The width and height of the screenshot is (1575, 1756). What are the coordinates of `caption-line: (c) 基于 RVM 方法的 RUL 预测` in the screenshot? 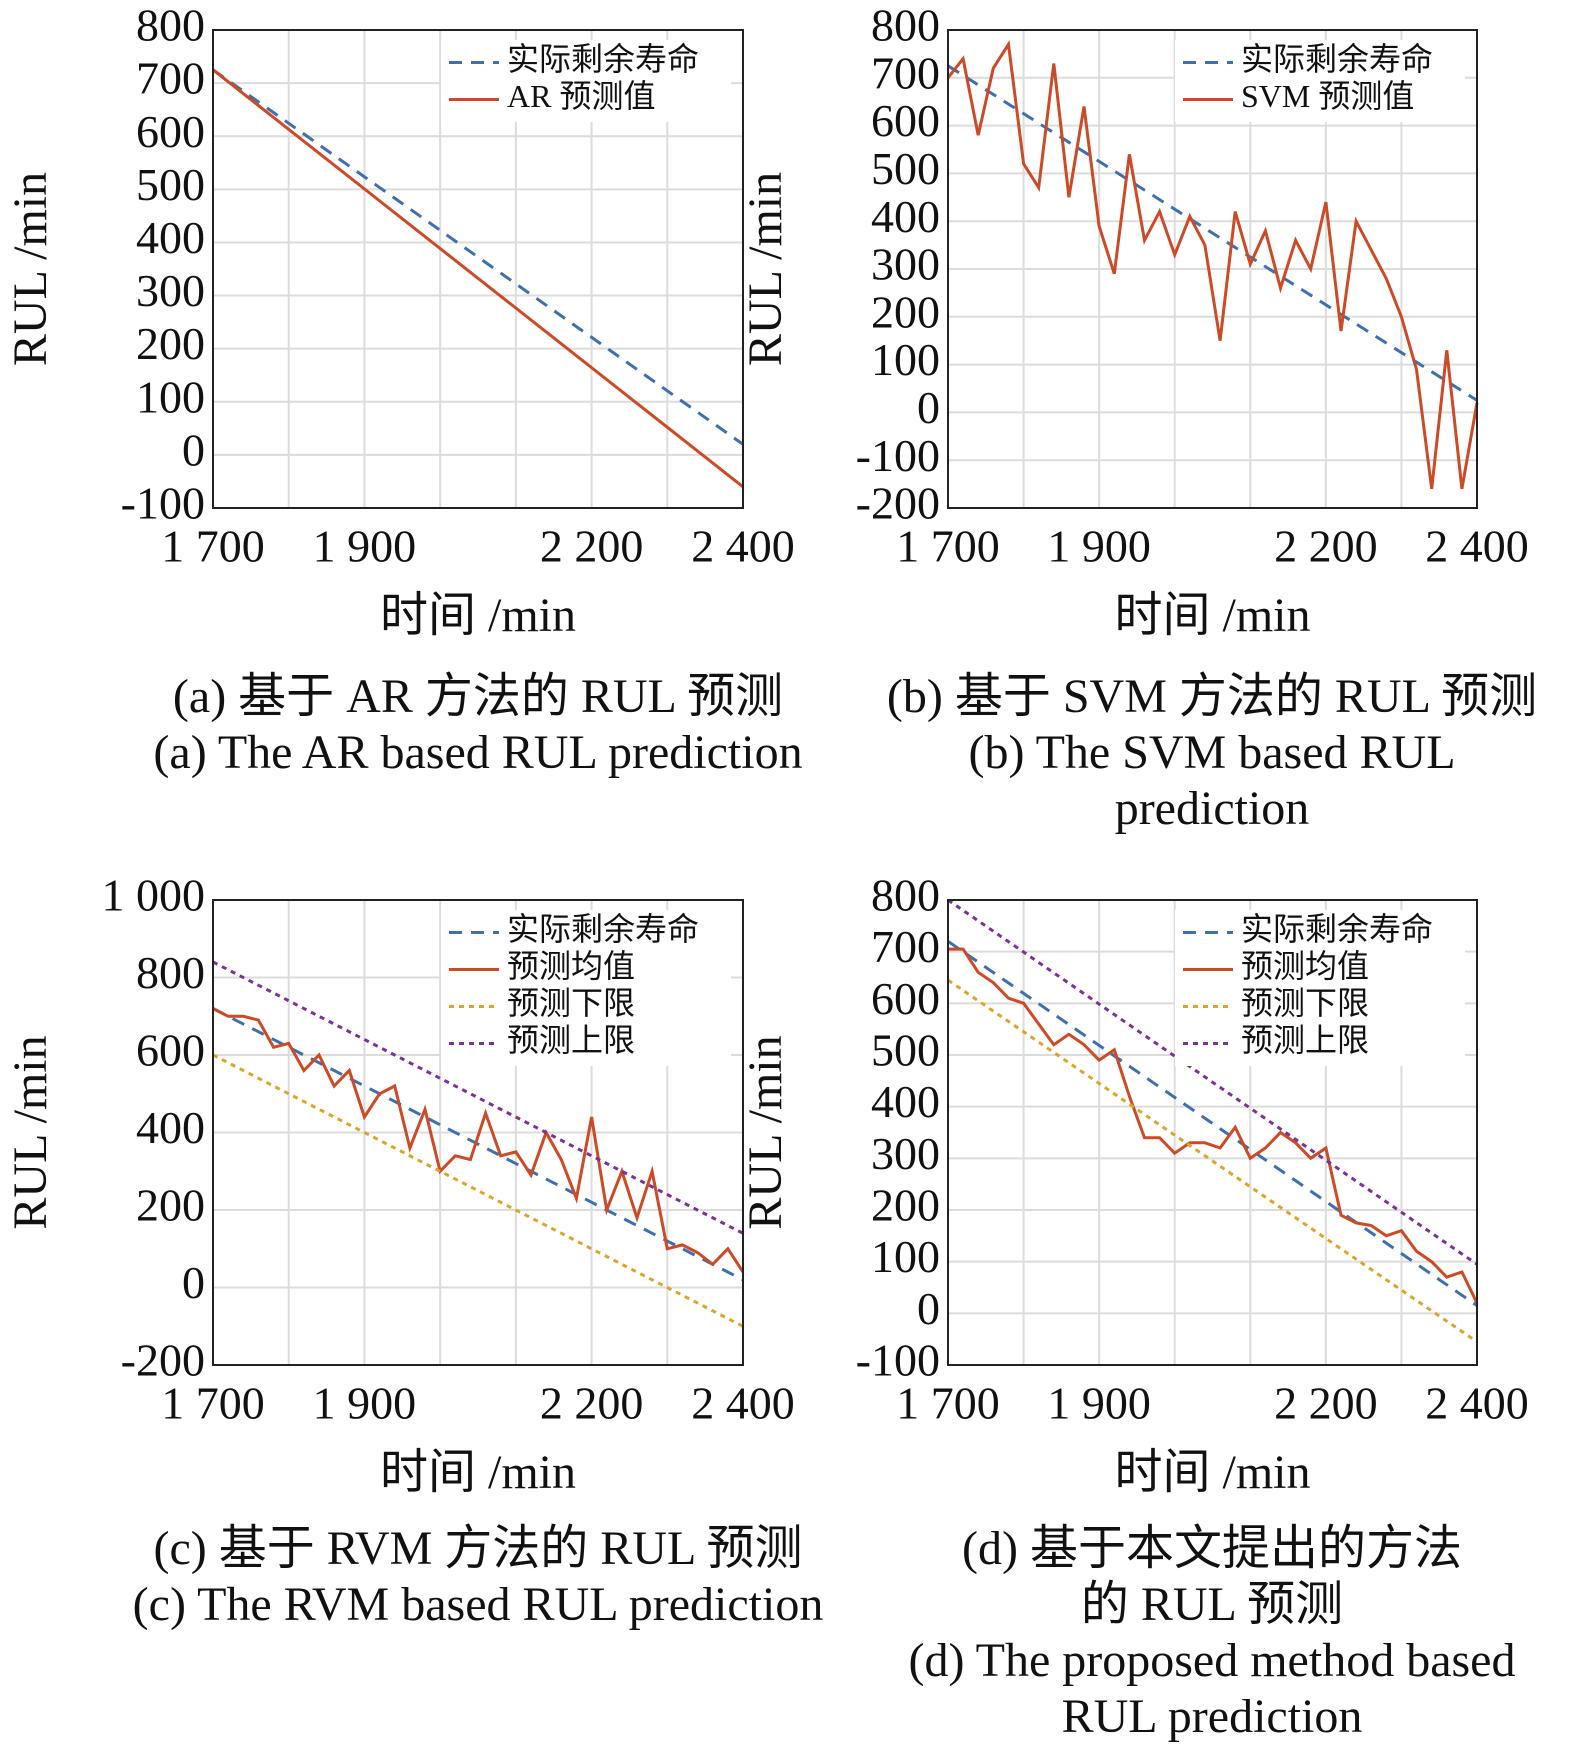 It's located at (477, 1548).